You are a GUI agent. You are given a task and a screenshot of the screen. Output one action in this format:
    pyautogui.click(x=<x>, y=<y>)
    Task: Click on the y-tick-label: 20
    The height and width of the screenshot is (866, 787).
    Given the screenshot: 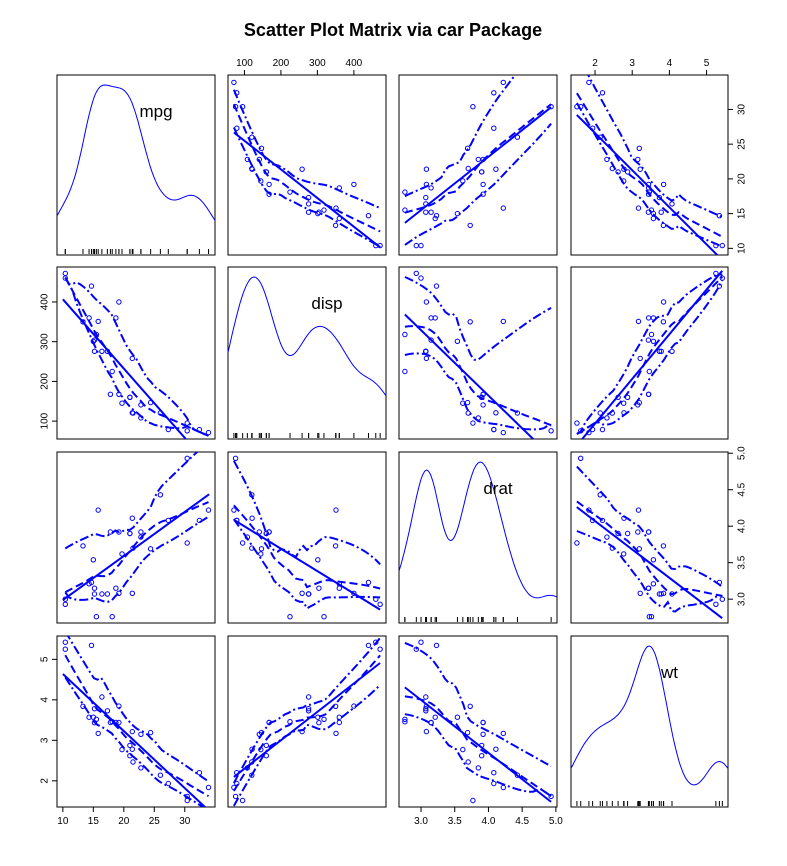 What is the action you would take?
    pyautogui.click(x=742, y=179)
    